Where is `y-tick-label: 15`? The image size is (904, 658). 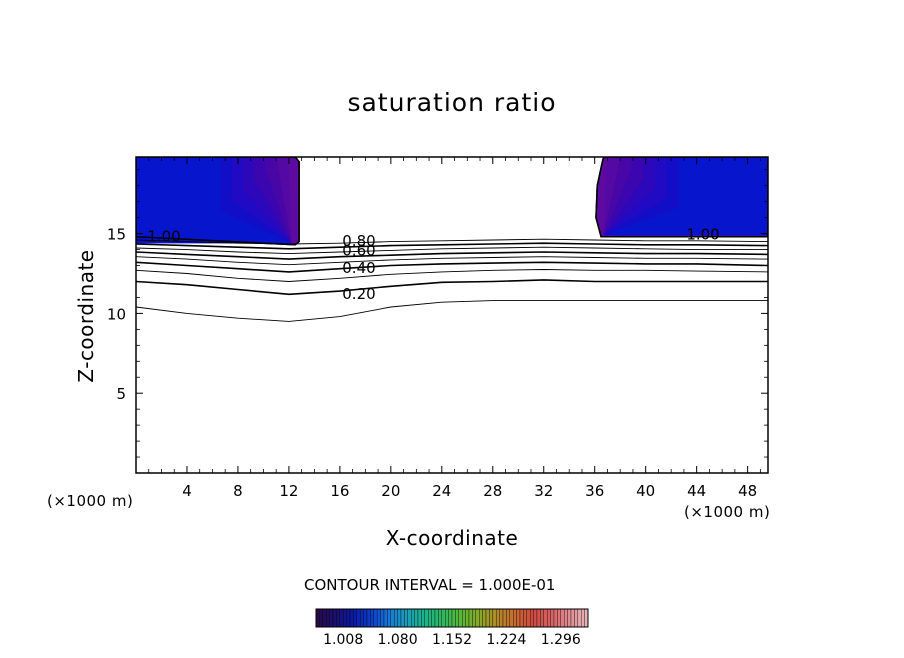
y-tick-label: 15 is located at coordinates (116, 235).